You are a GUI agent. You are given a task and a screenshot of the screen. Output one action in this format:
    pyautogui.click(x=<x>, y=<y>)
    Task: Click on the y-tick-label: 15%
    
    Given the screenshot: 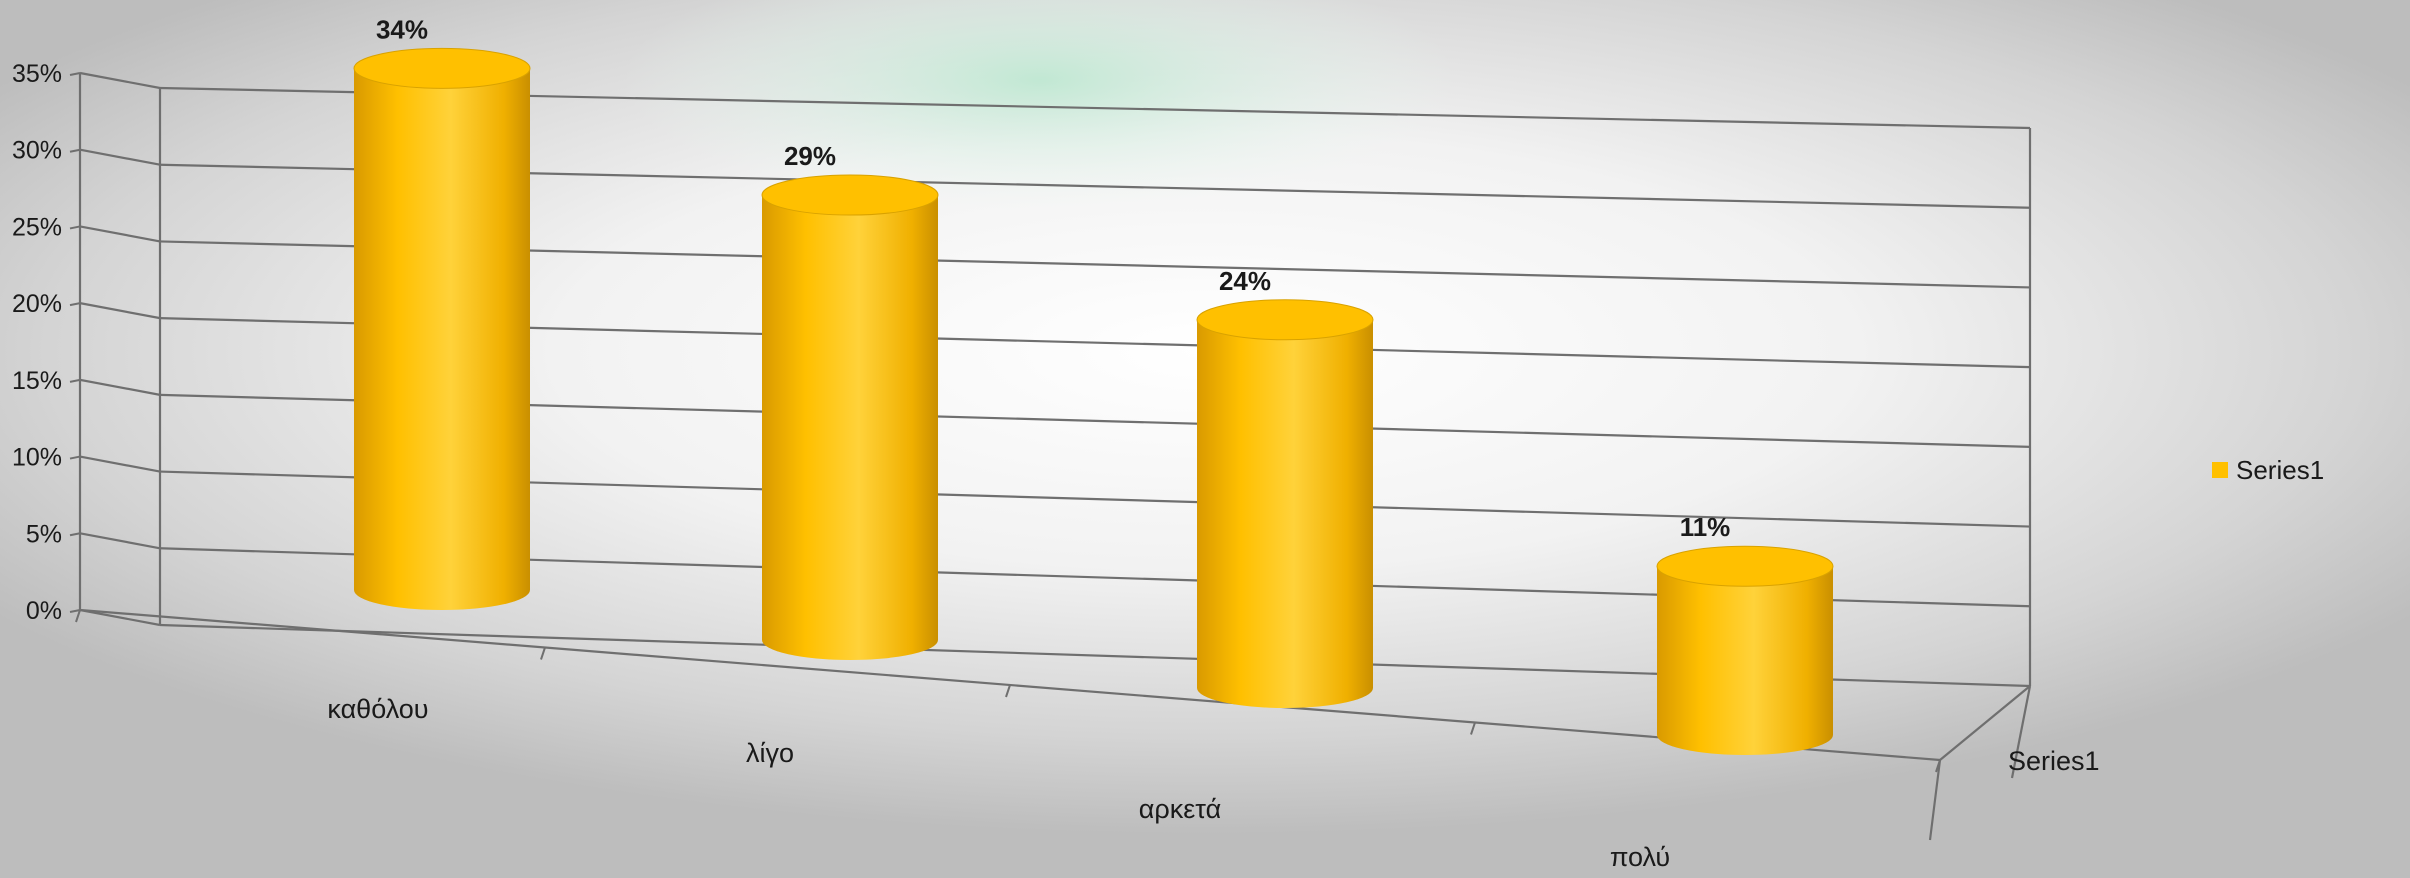 What is the action you would take?
    pyautogui.click(x=37, y=381)
    